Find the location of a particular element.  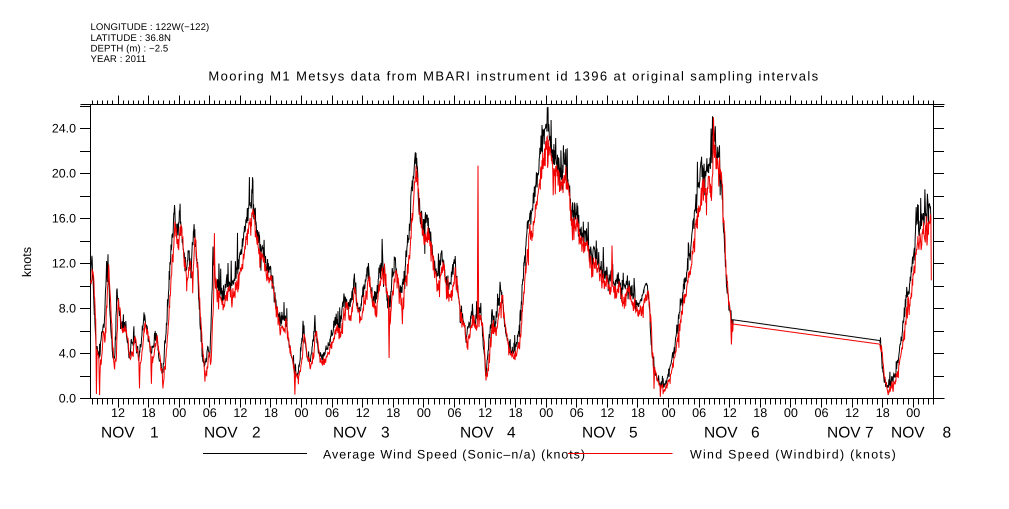

svg-text: 6 is located at coordinates (755, 433).